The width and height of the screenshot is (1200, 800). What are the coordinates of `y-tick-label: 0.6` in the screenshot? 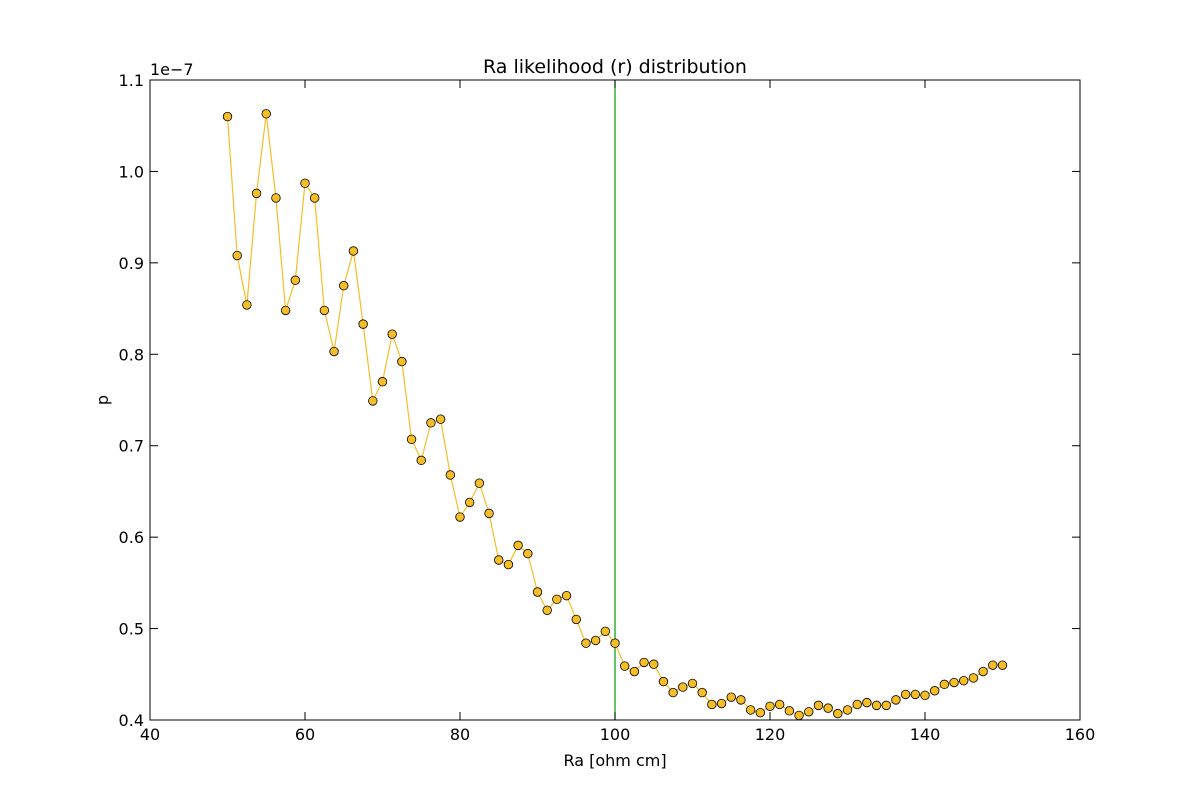 It's located at (131, 537).